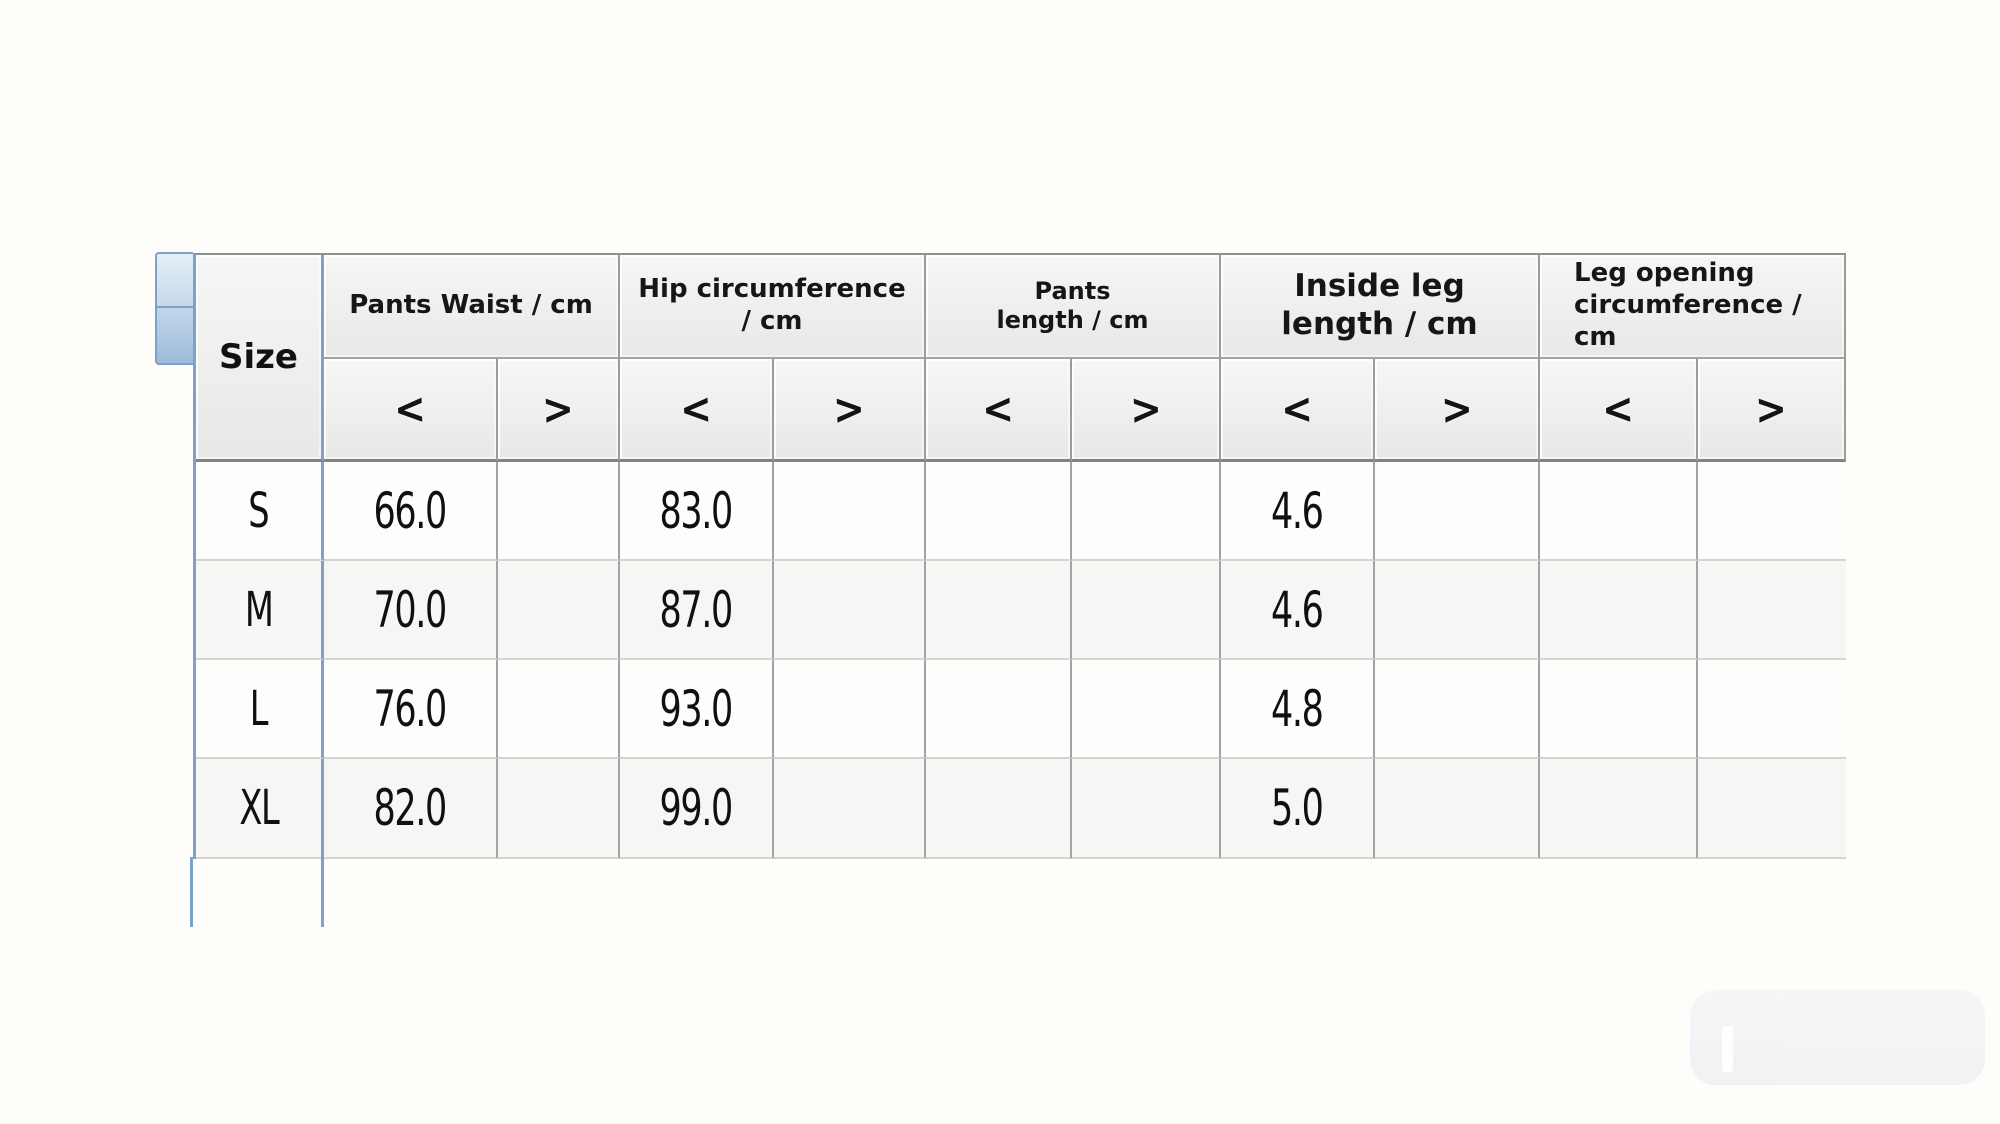 The image size is (2000, 1124). What do you see at coordinates (191, 892) in the screenshot?
I see `table-left-border-tail` at bounding box center [191, 892].